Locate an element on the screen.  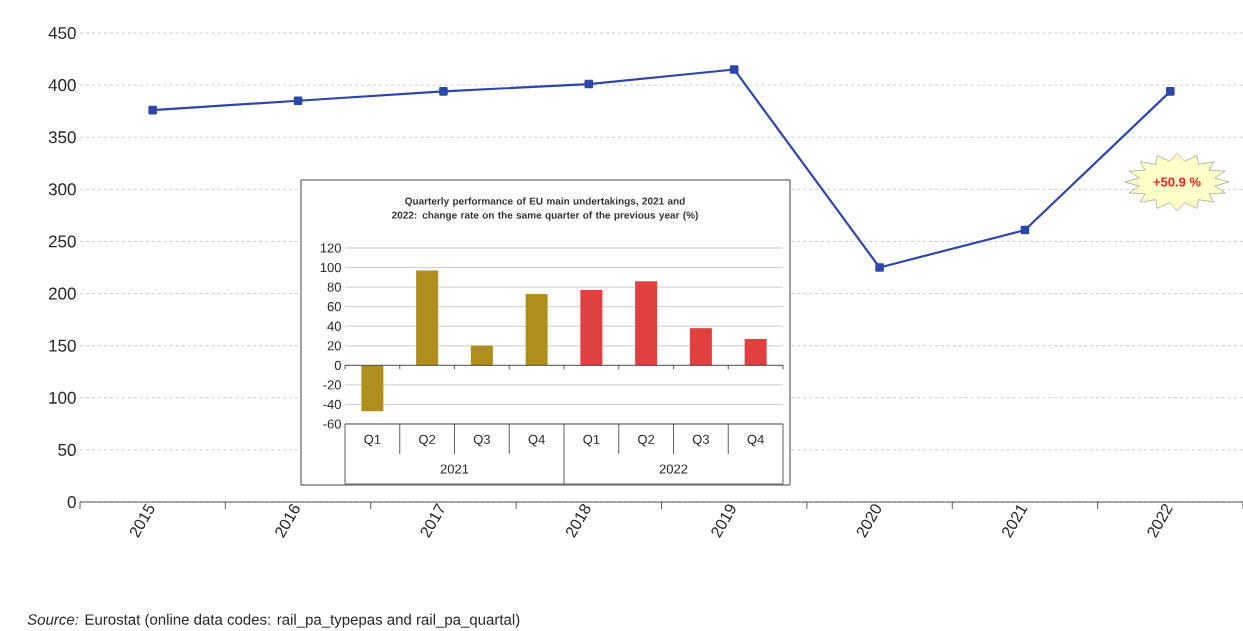
y-tick-label: 200 is located at coordinates (62, 293).